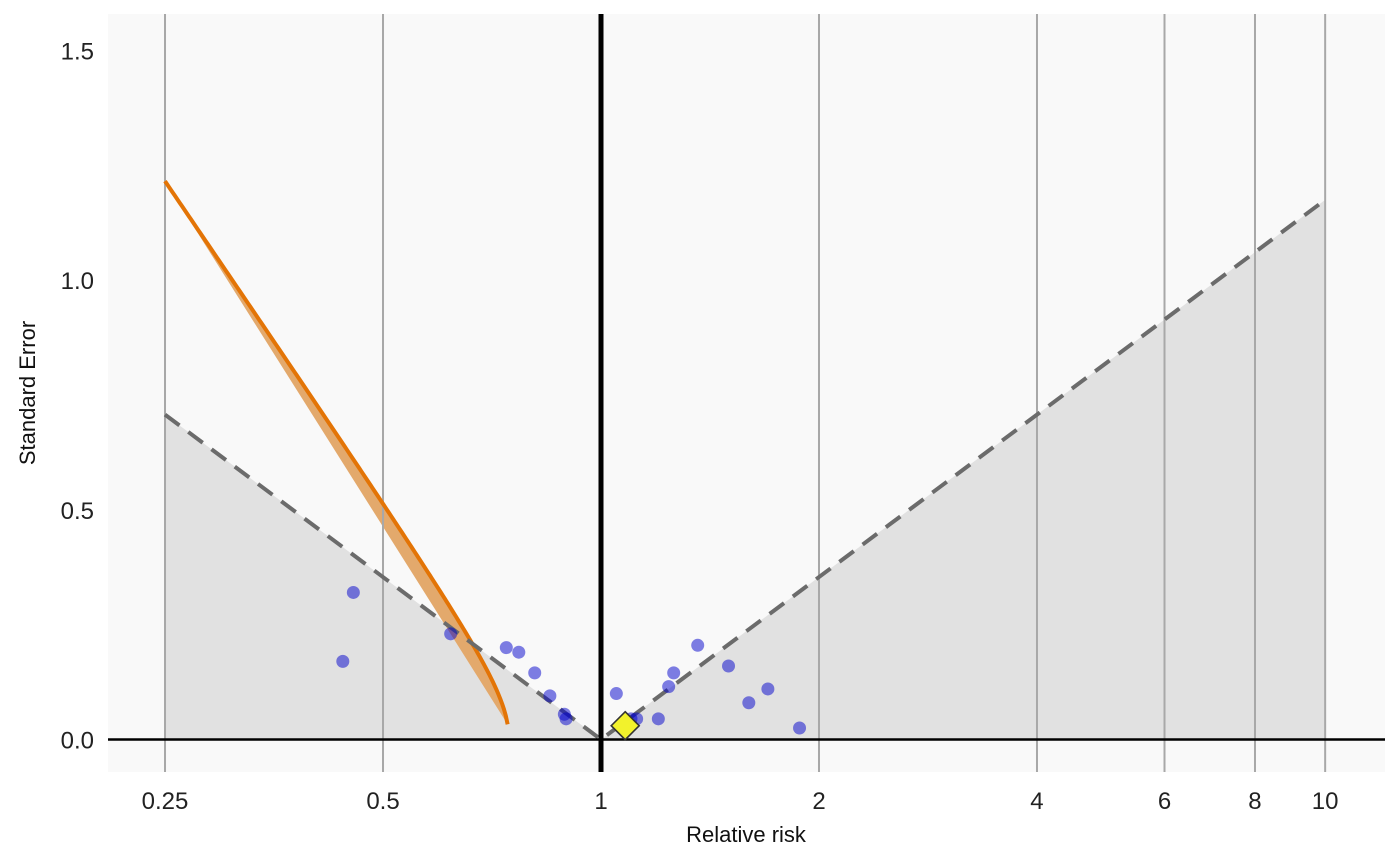  What do you see at coordinates (27, 393) in the screenshot?
I see `y-axis-title: Standard Error` at bounding box center [27, 393].